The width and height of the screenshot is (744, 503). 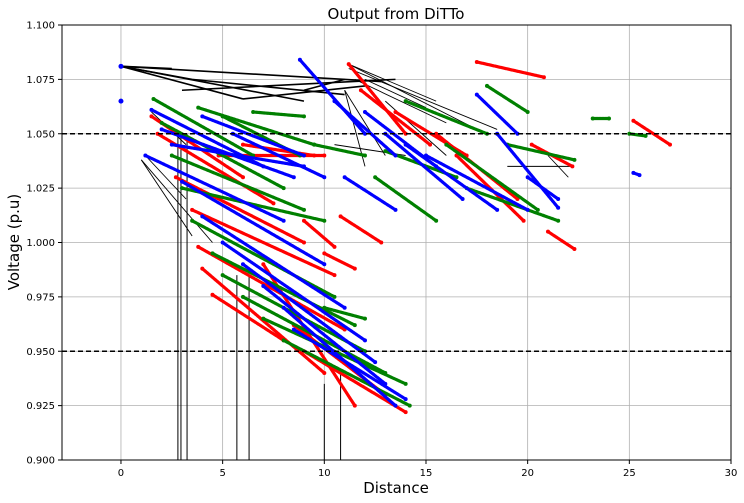 What do you see at coordinates (40, 406) in the screenshot?
I see `y-tick-label: 0.925` at bounding box center [40, 406].